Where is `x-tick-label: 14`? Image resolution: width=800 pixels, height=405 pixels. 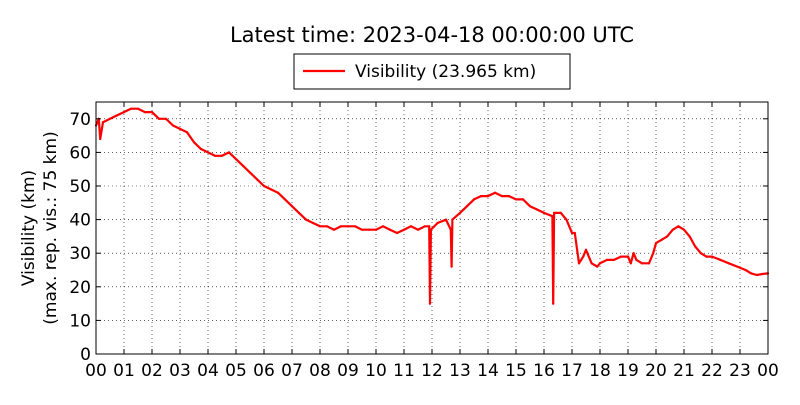 x-tick-label: 14 is located at coordinates (488, 371).